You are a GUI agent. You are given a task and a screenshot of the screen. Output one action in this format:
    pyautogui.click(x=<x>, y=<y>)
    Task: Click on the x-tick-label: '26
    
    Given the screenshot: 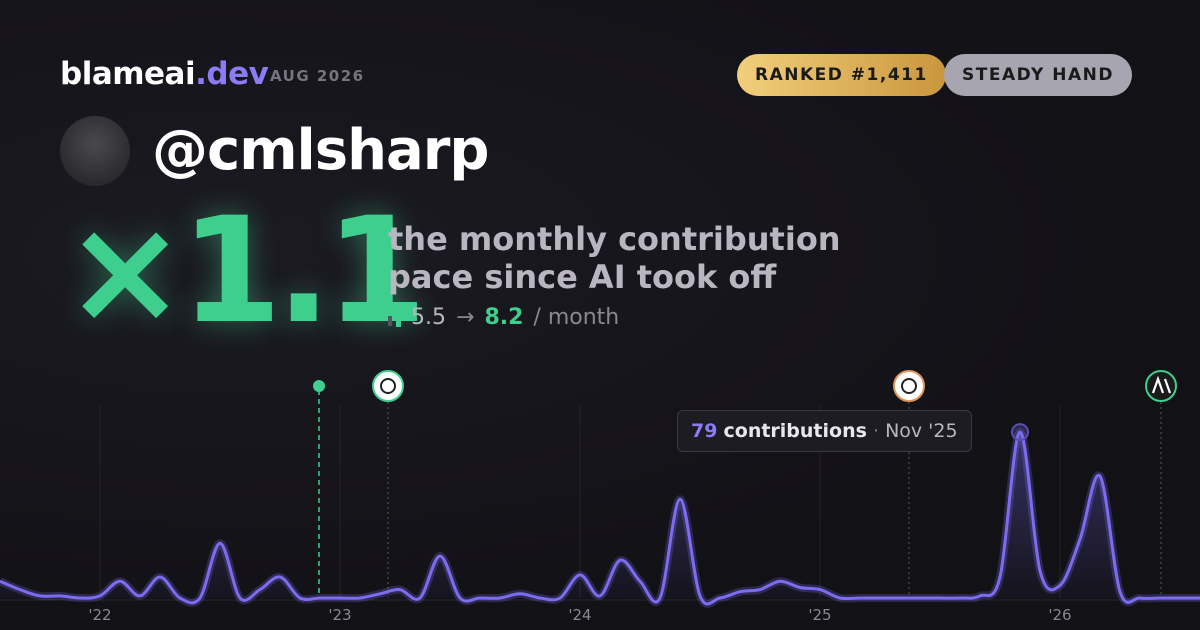 What is the action you would take?
    pyautogui.click(x=1059, y=615)
    